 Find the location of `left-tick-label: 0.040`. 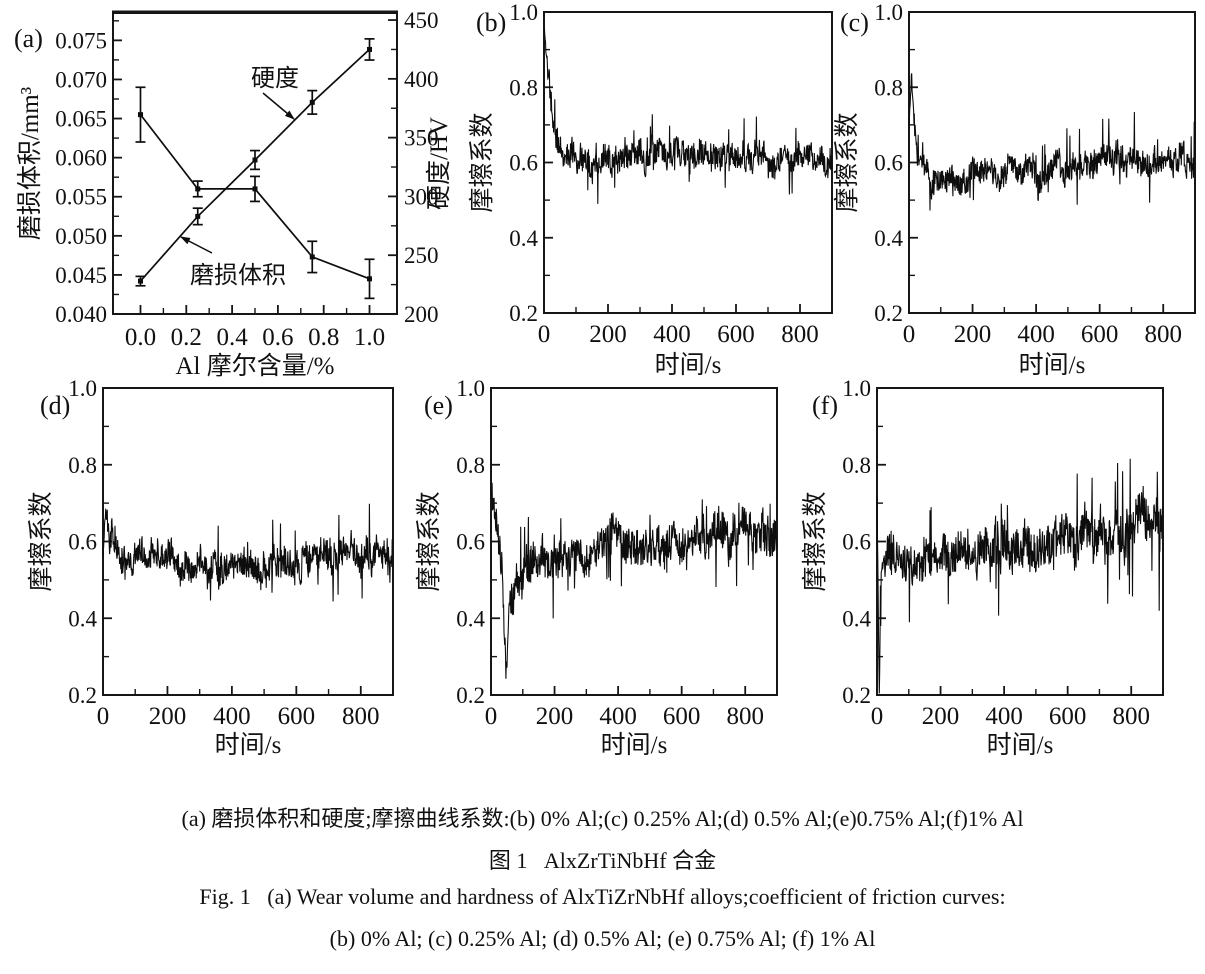

left-tick-label: 0.040 is located at coordinates (81, 314).